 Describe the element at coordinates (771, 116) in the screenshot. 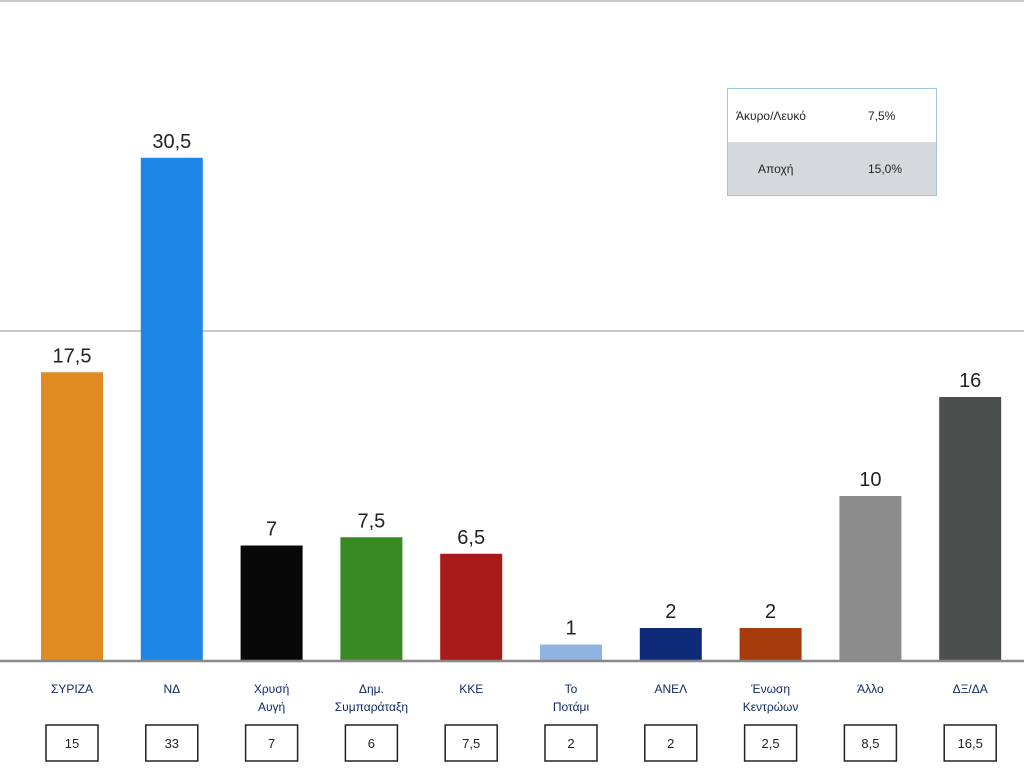

I see `invalid-blank-label: Άκυρο/Λευκό` at that location.